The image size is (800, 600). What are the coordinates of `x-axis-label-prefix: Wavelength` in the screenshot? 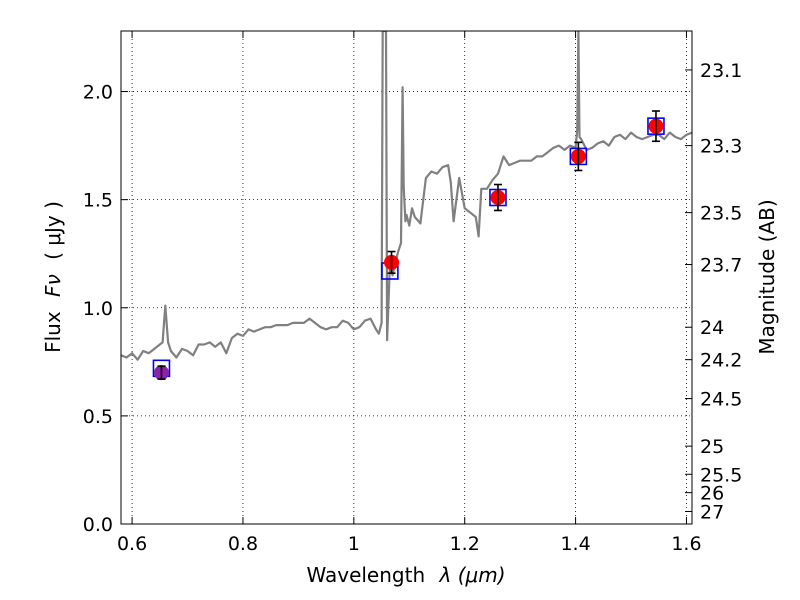 It's located at (365, 575).